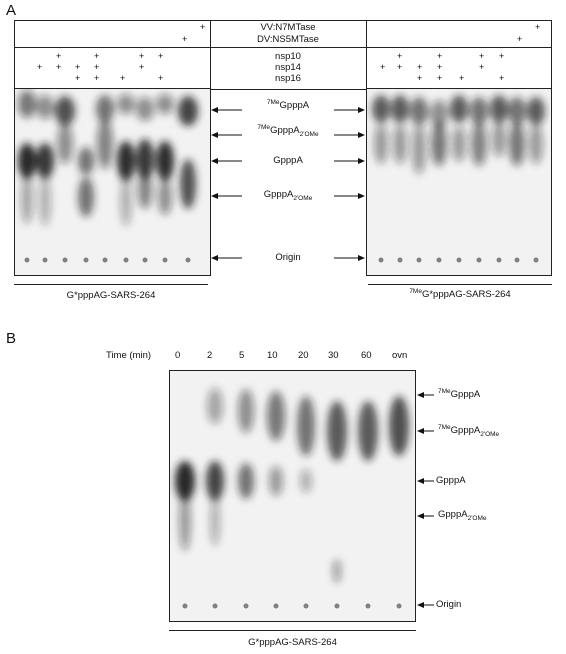 The height and width of the screenshot is (654, 566). I want to click on plus-right-r4-l3: +, so click(440, 78).